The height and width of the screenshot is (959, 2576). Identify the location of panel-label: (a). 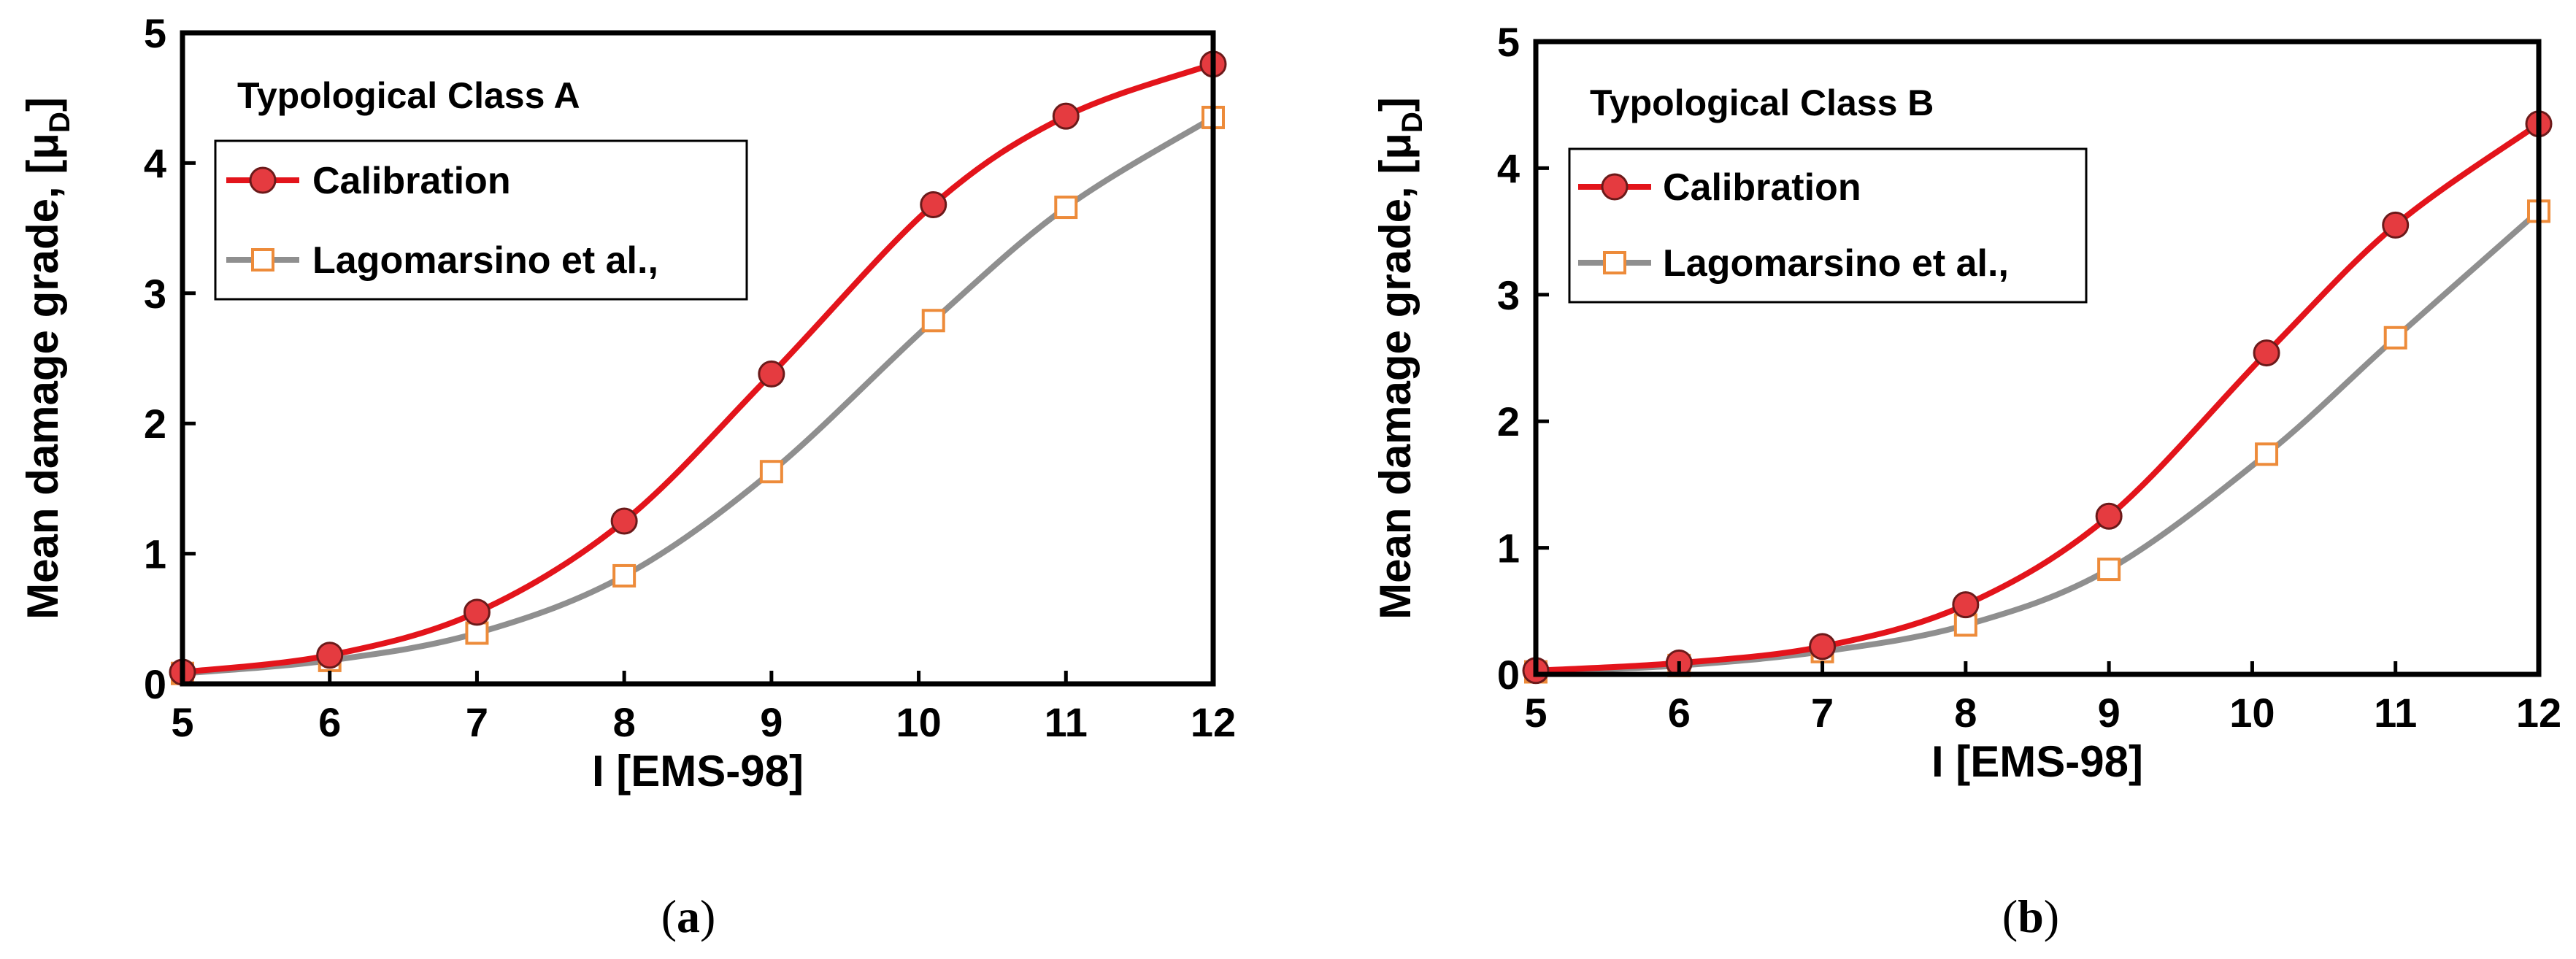
(688, 916).